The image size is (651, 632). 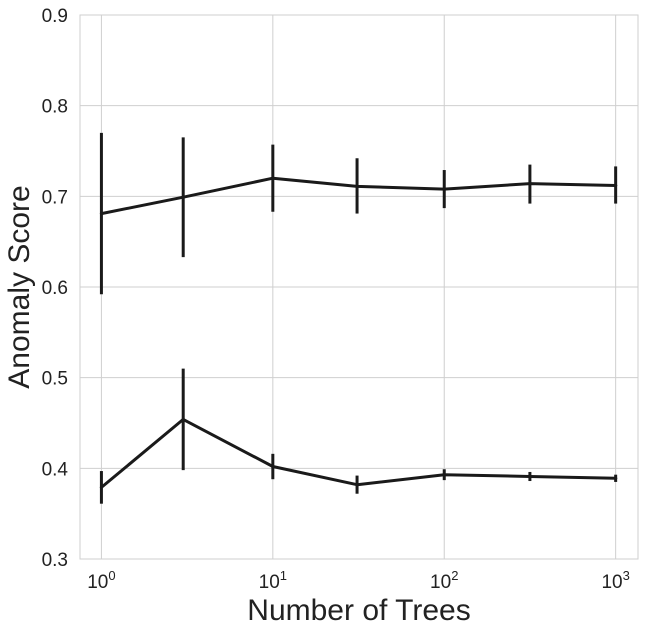 I want to click on x-tick-exponent: 0, so click(x=111, y=575).